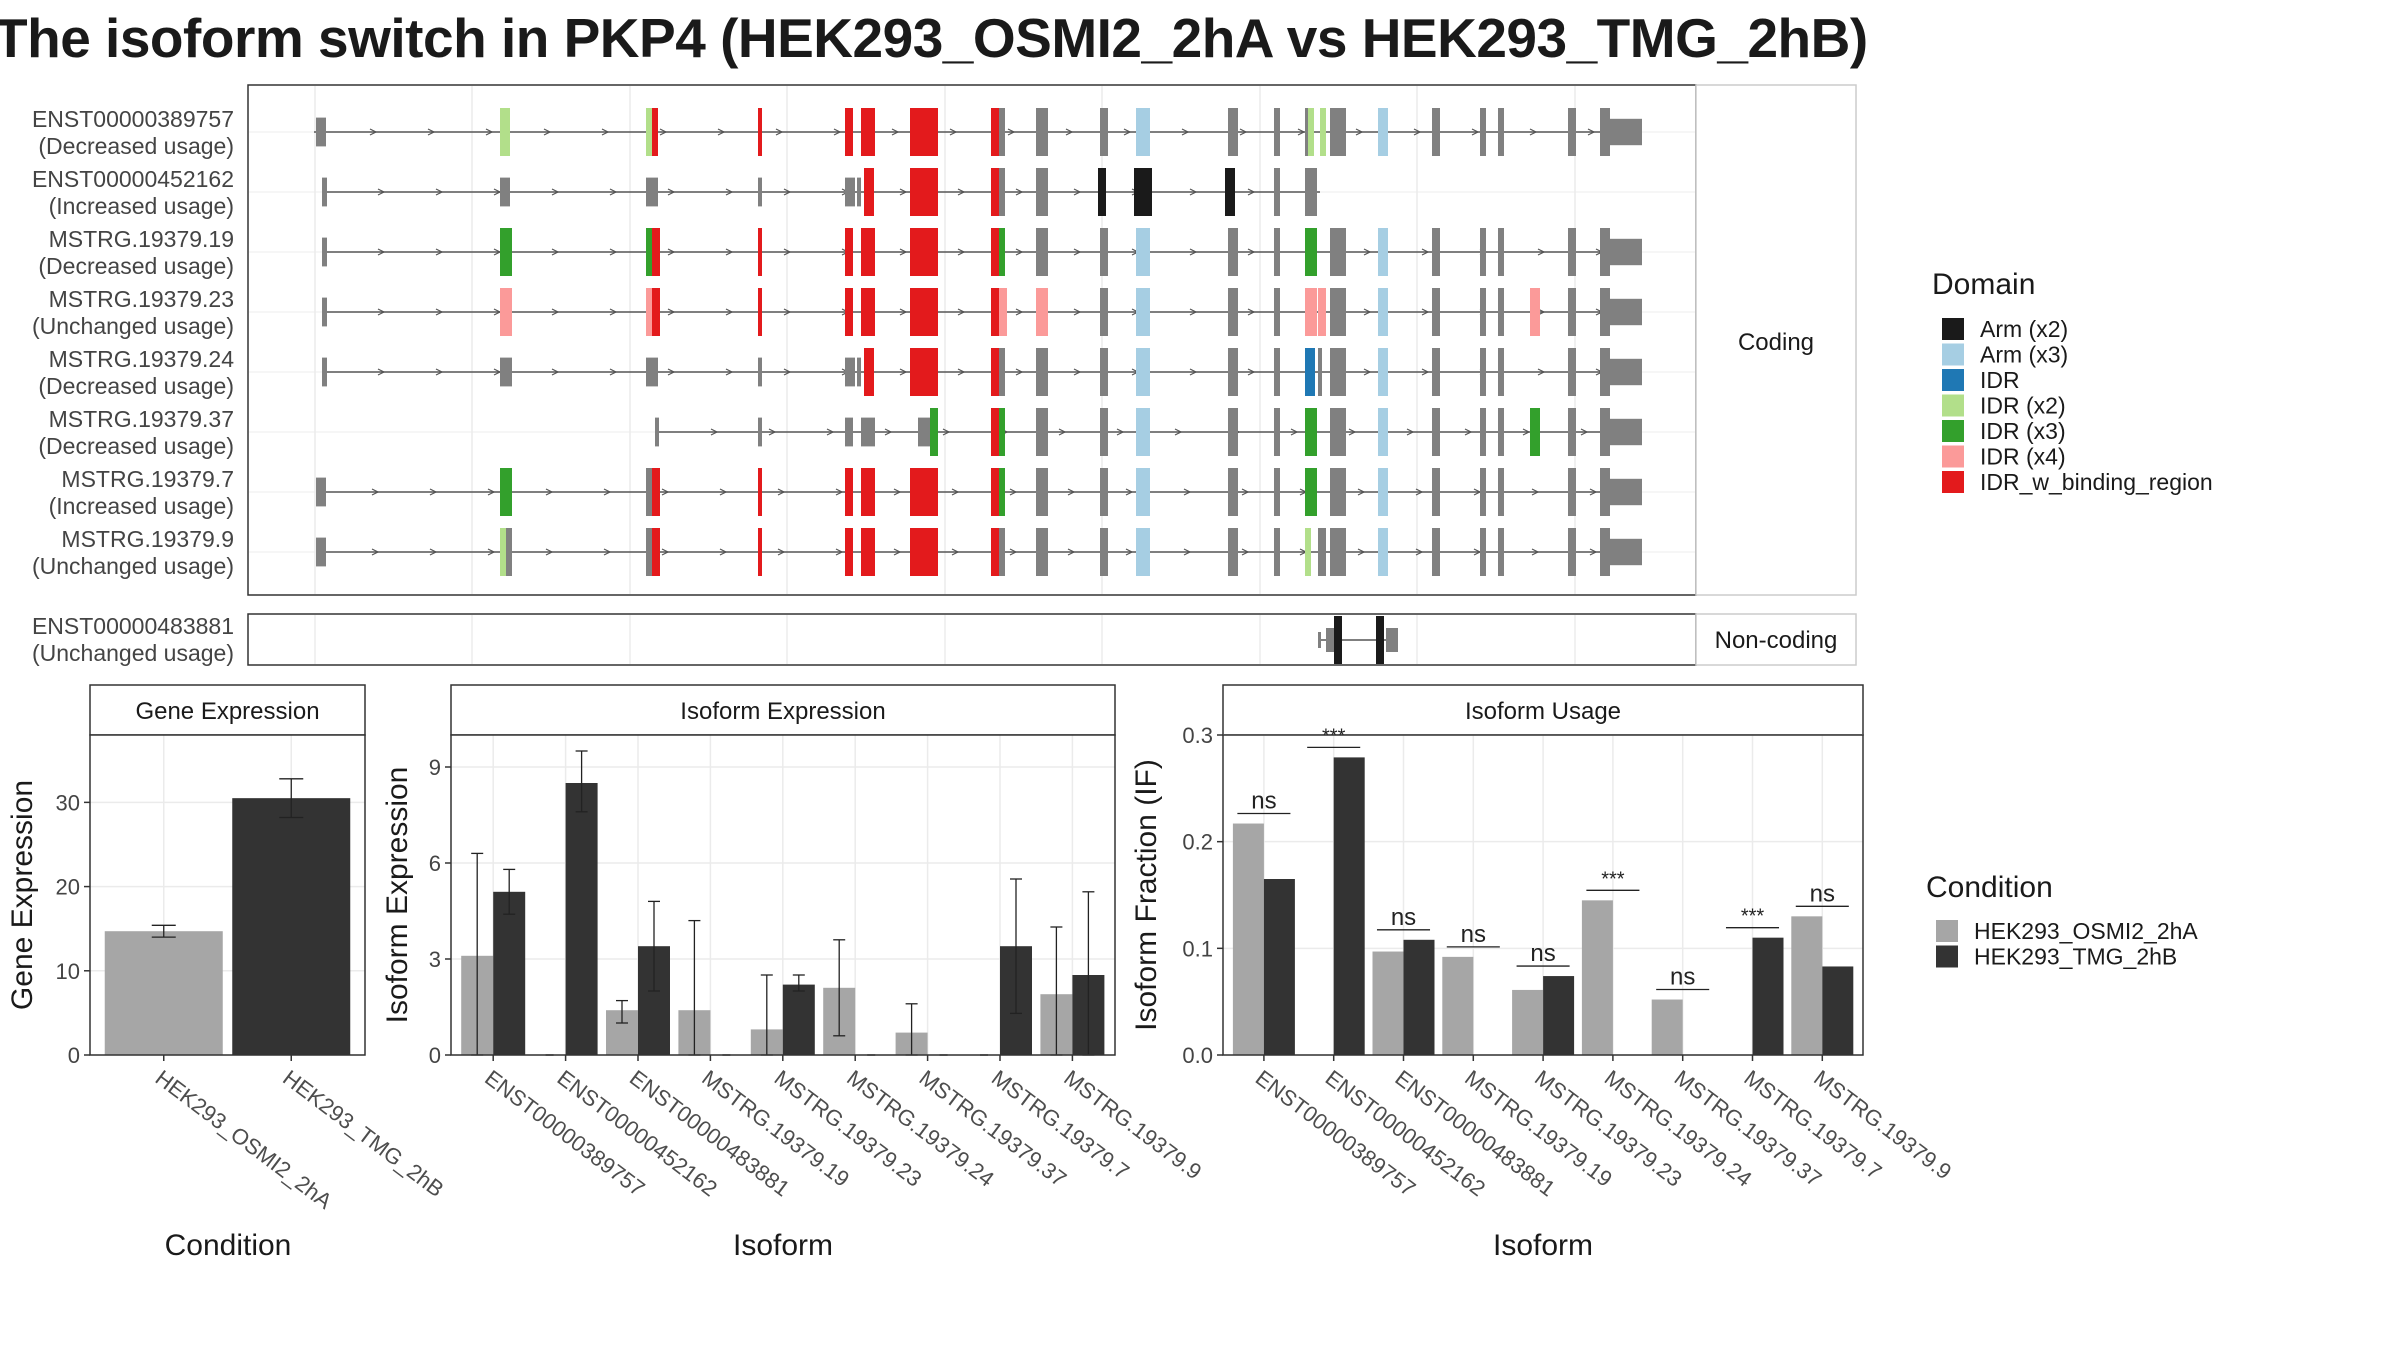 The image size is (2400, 1350). Describe the element at coordinates (821, 192) in the screenshot. I see `transcript-row` at that location.